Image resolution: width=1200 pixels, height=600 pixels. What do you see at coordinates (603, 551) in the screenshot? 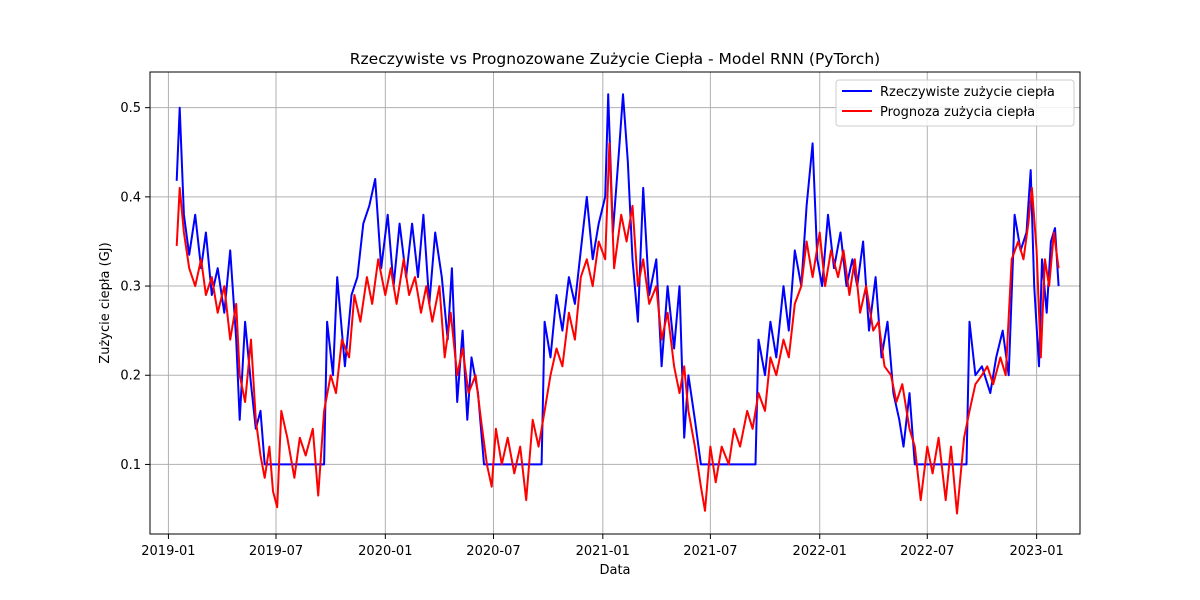
I see `x-tick-label: 2021-01` at bounding box center [603, 551].